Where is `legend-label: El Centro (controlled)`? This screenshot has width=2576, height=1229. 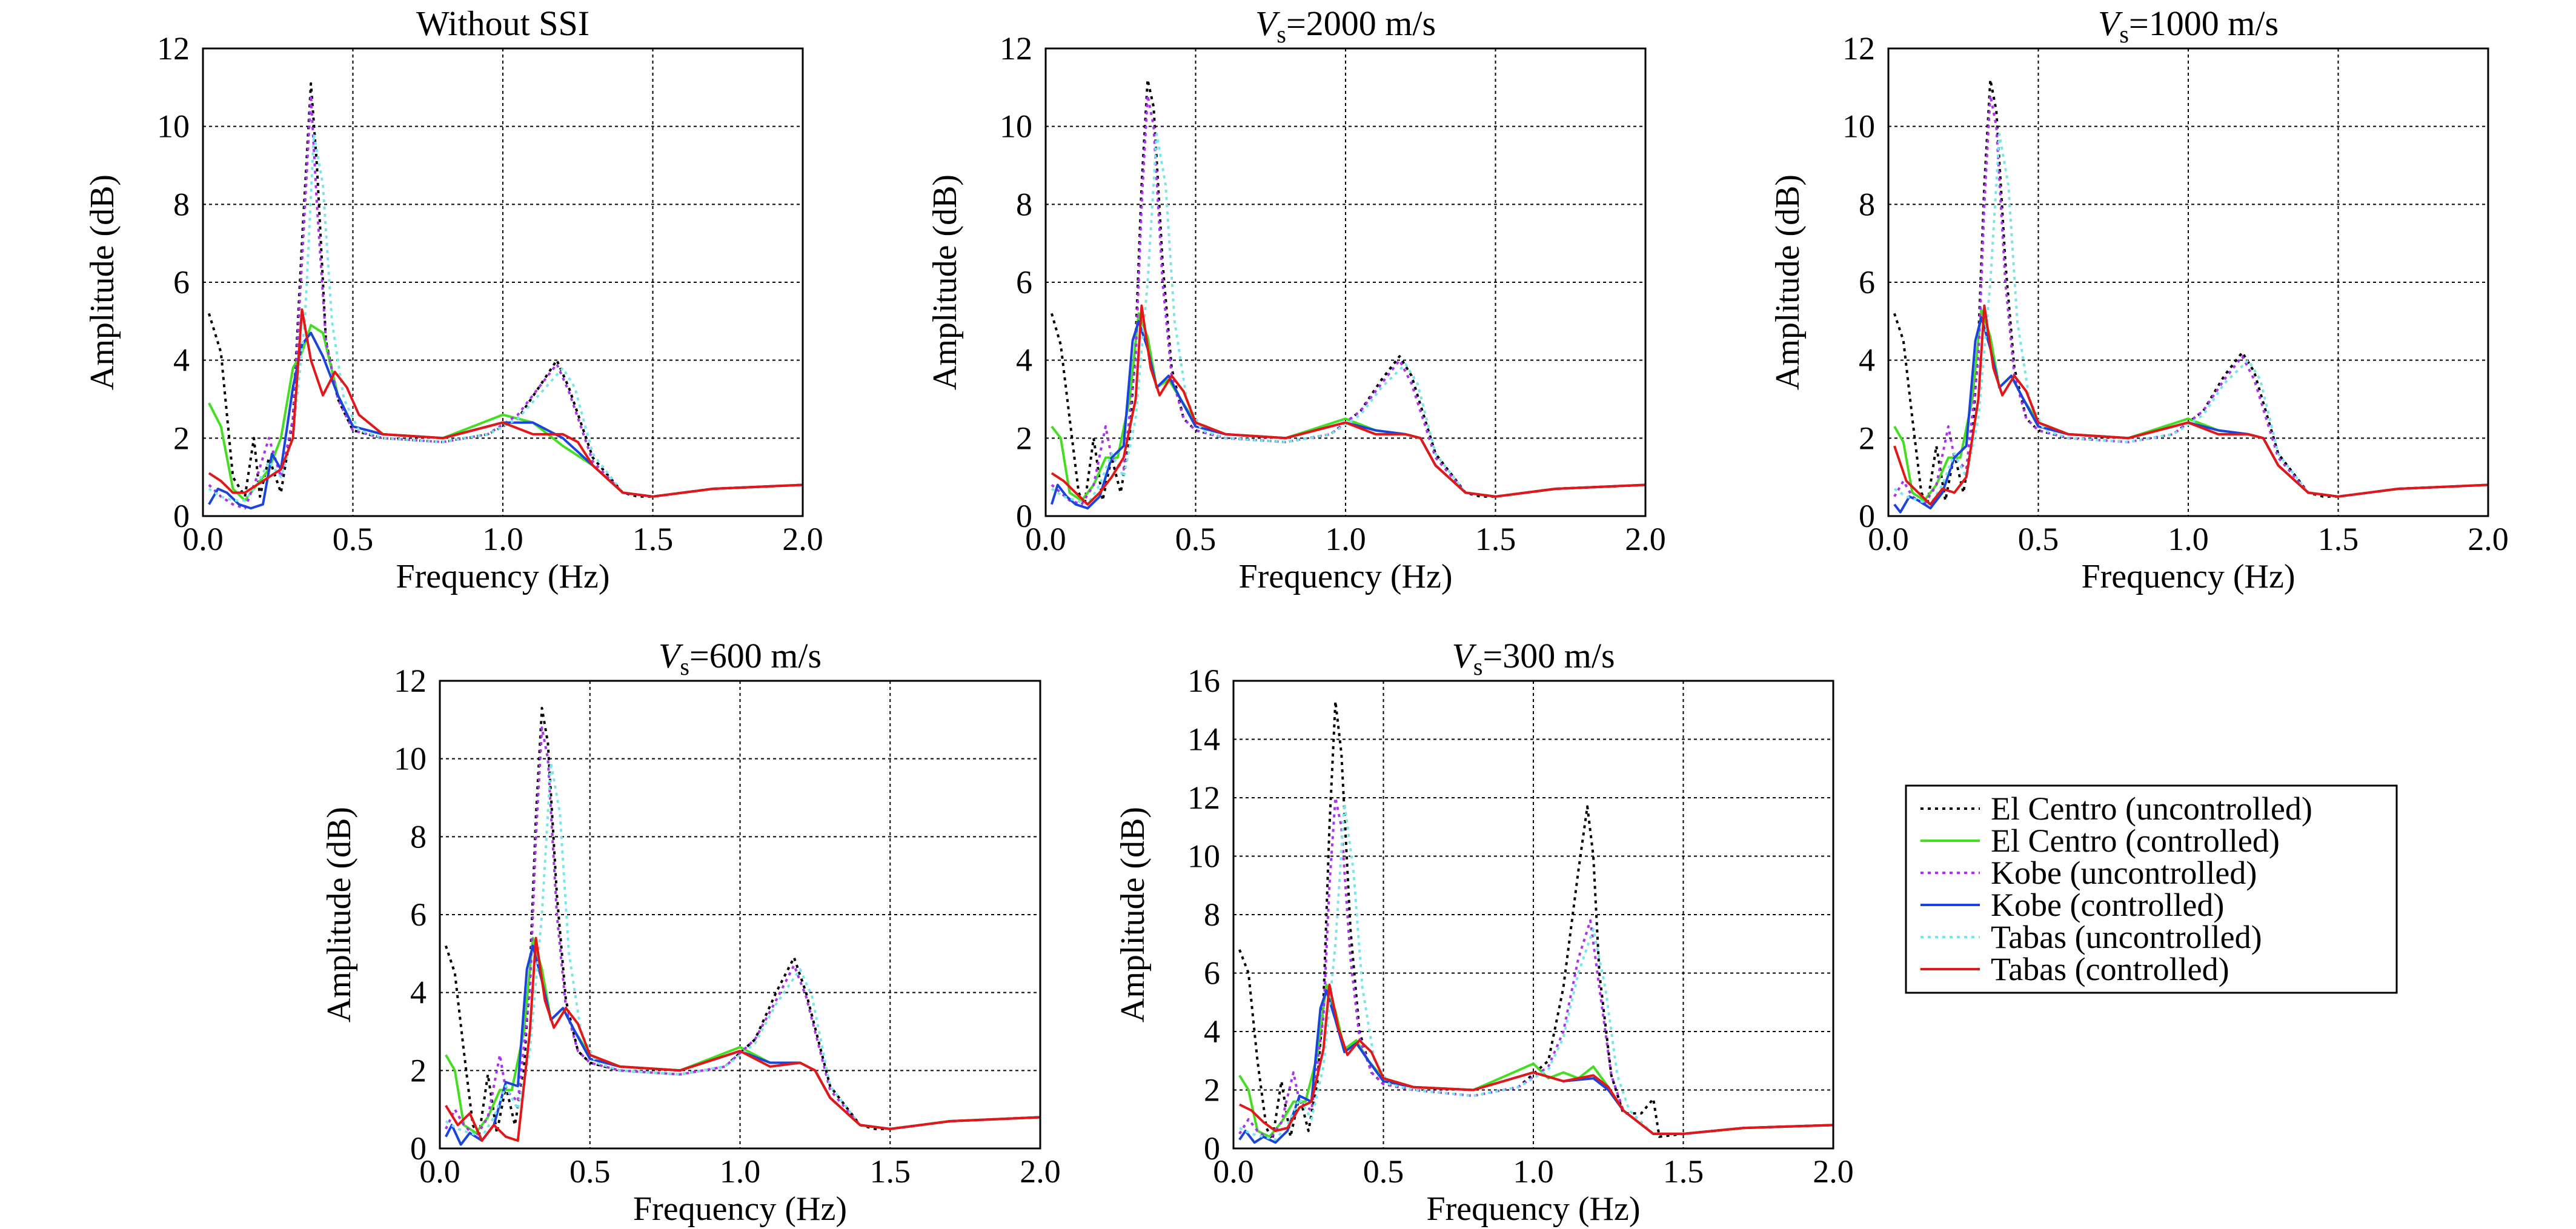
legend-label: El Centro (controlled) is located at coordinates (2135, 841).